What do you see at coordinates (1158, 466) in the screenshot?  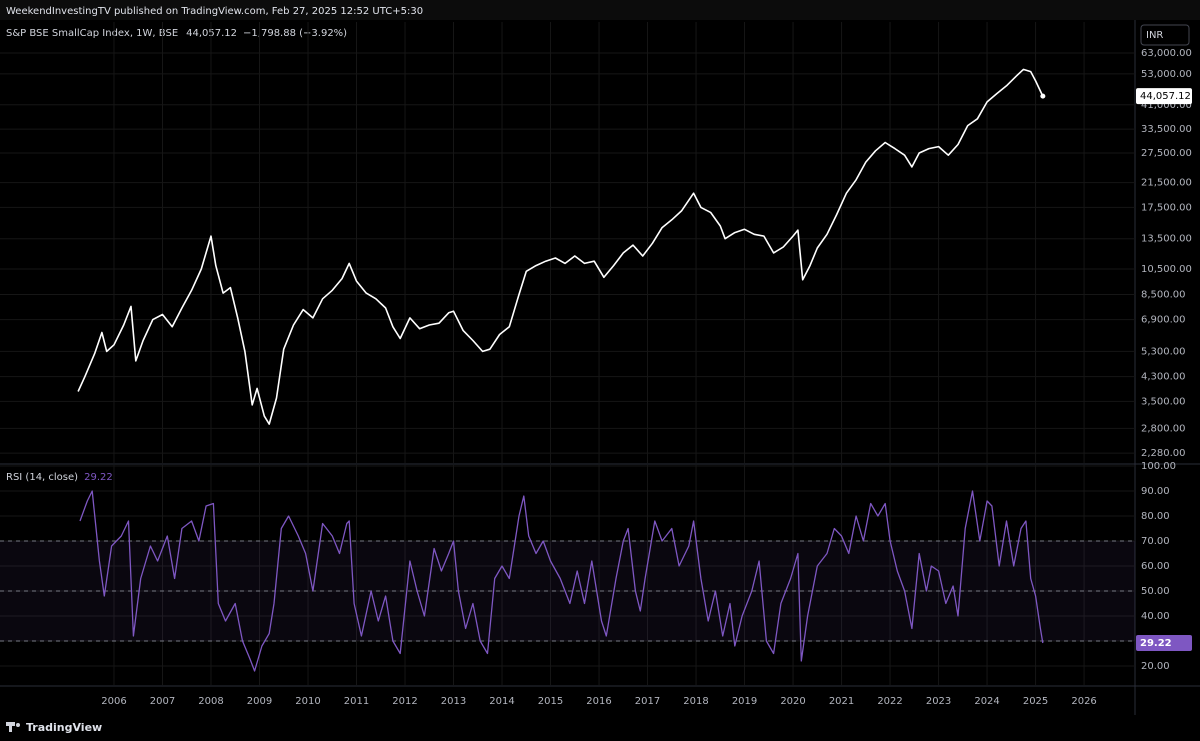 I see `y-tick-label: 100.00` at bounding box center [1158, 466].